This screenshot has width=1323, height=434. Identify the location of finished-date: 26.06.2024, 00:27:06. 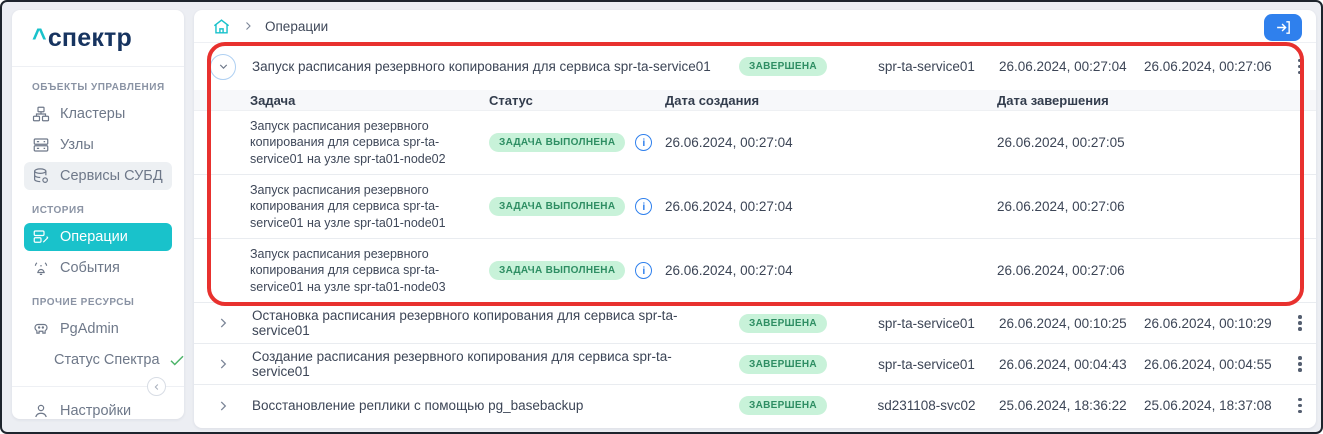
(1208, 66).